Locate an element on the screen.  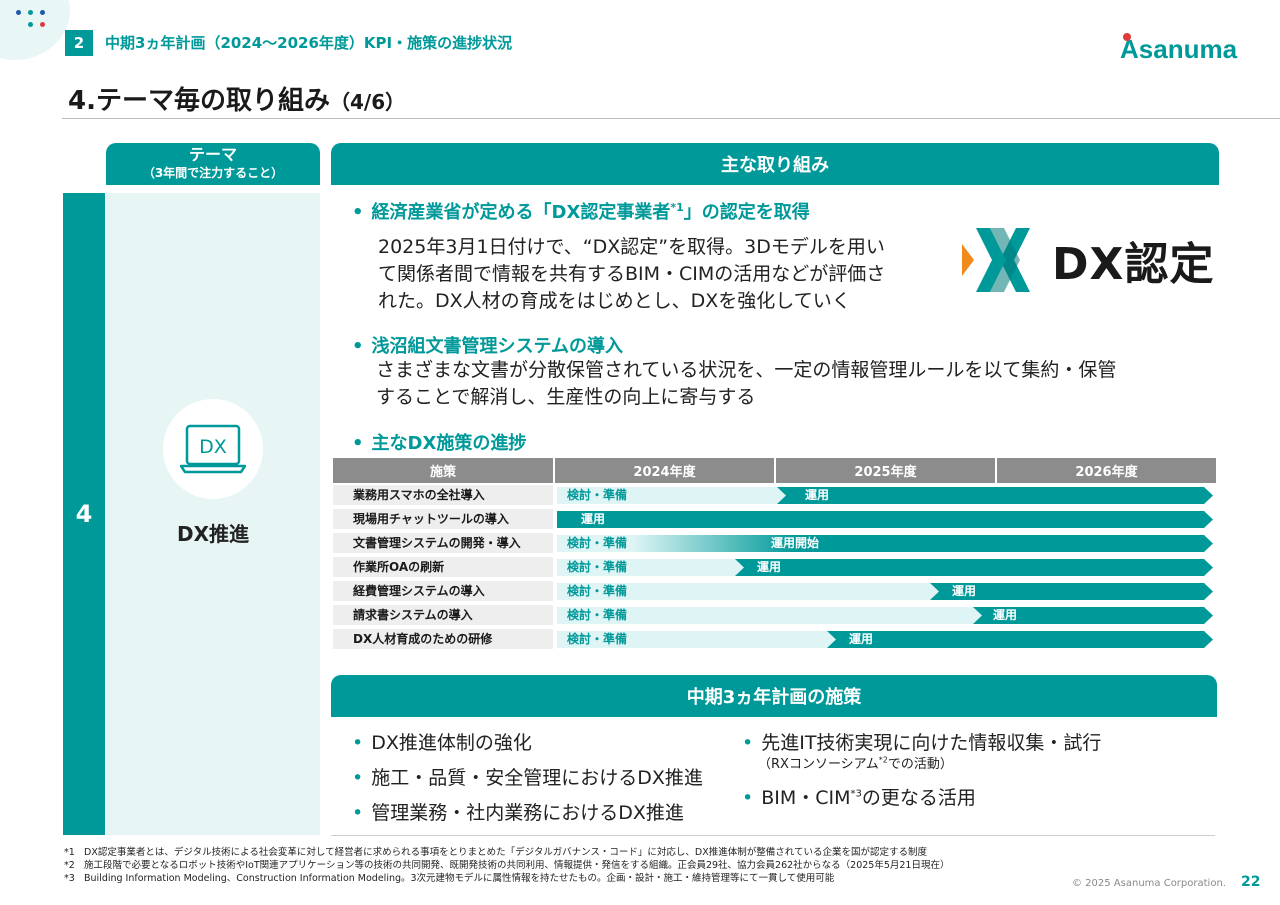
dx-certification-logo: DX認定 is located at coordinates (1087, 260).